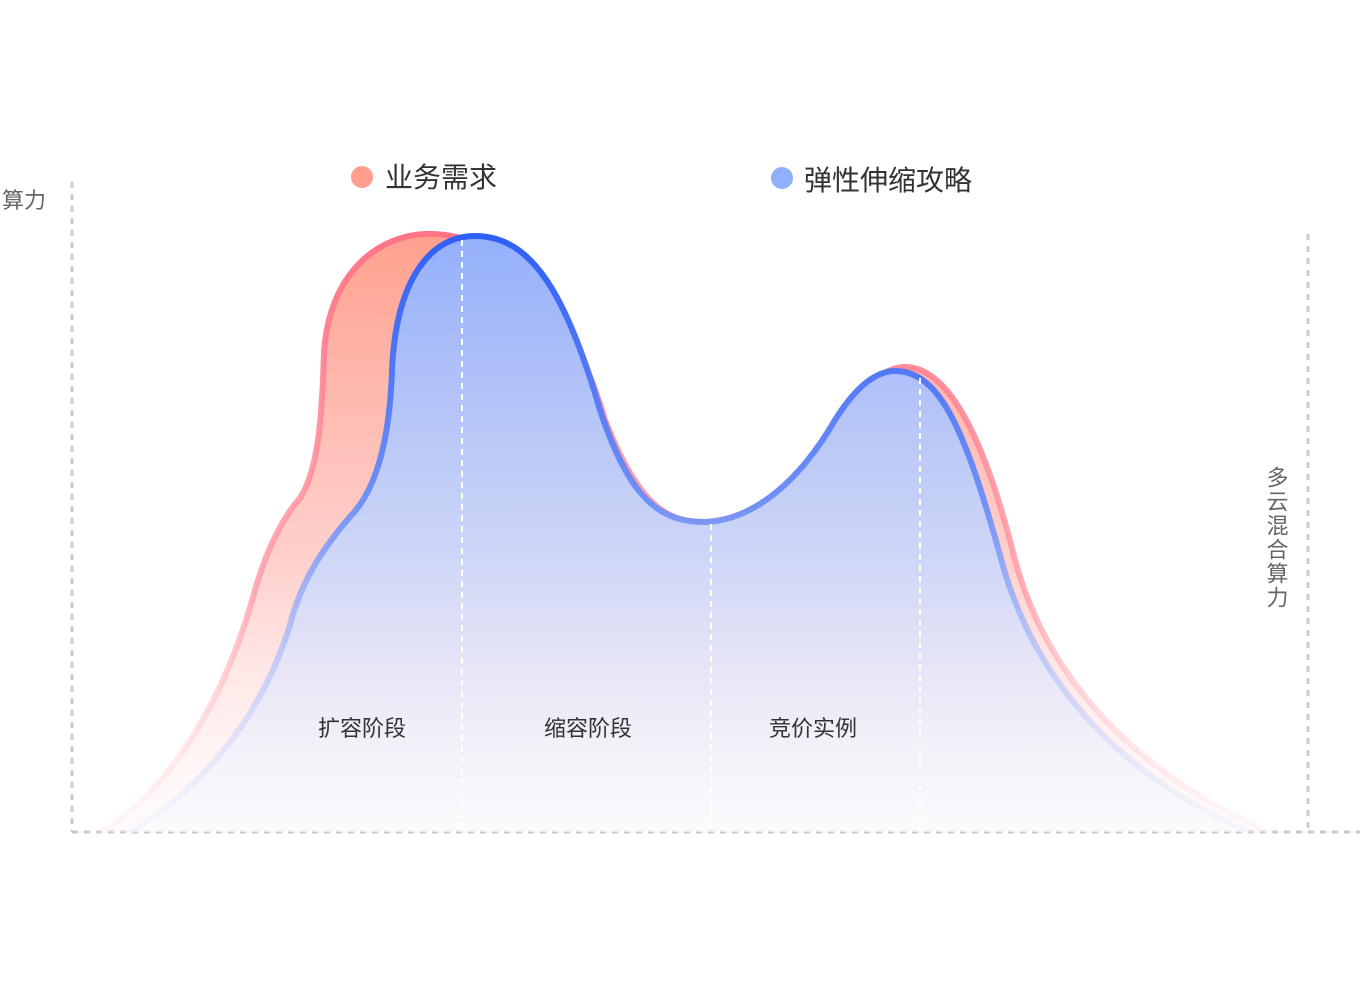  What do you see at coordinates (888, 180) in the screenshot?
I see `legend-strategy-label: 弹性伸缩攻略` at bounding box center [888, 180].